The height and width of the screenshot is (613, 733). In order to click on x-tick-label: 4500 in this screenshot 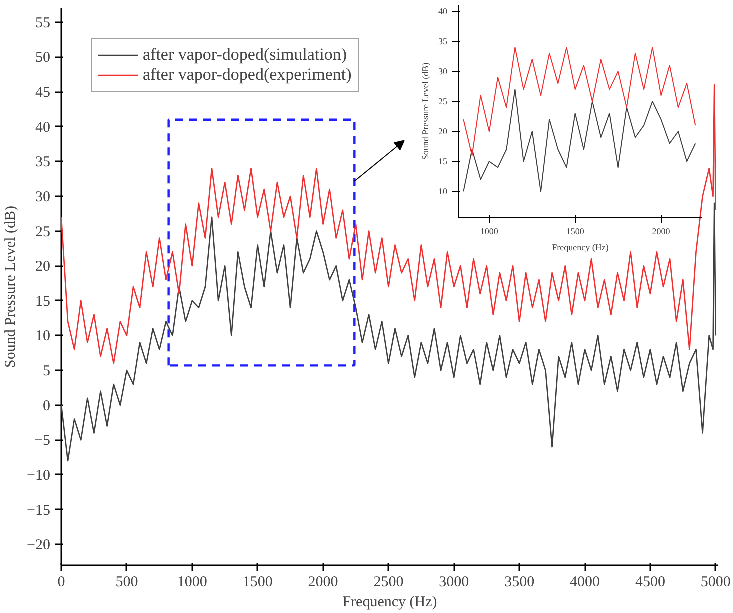, I will do `click(650, 582)`.